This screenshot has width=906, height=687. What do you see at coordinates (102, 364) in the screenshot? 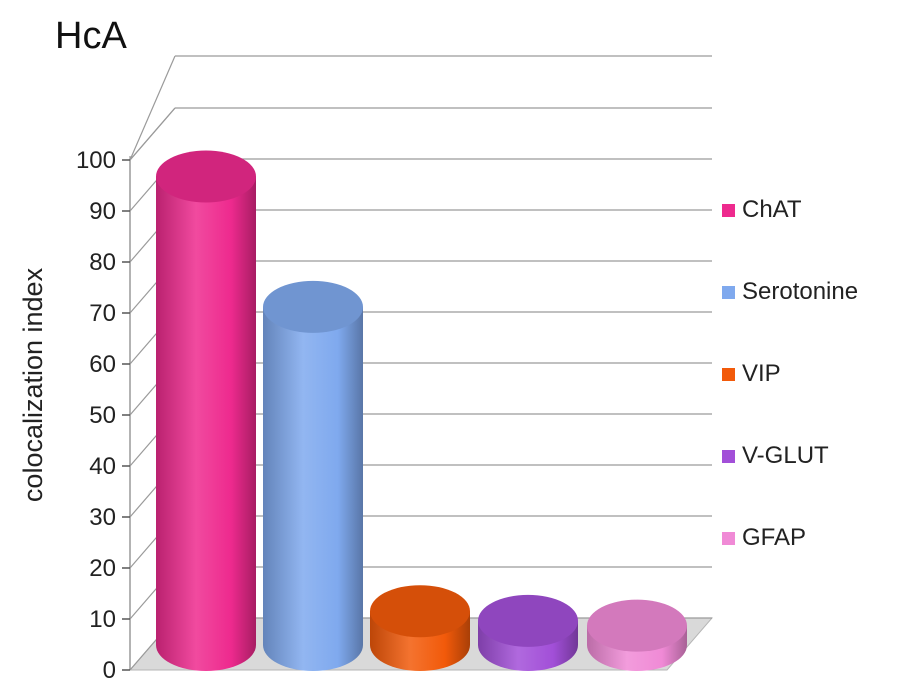
I see `y-tick-label: 60` at bounding box center [102, 364].